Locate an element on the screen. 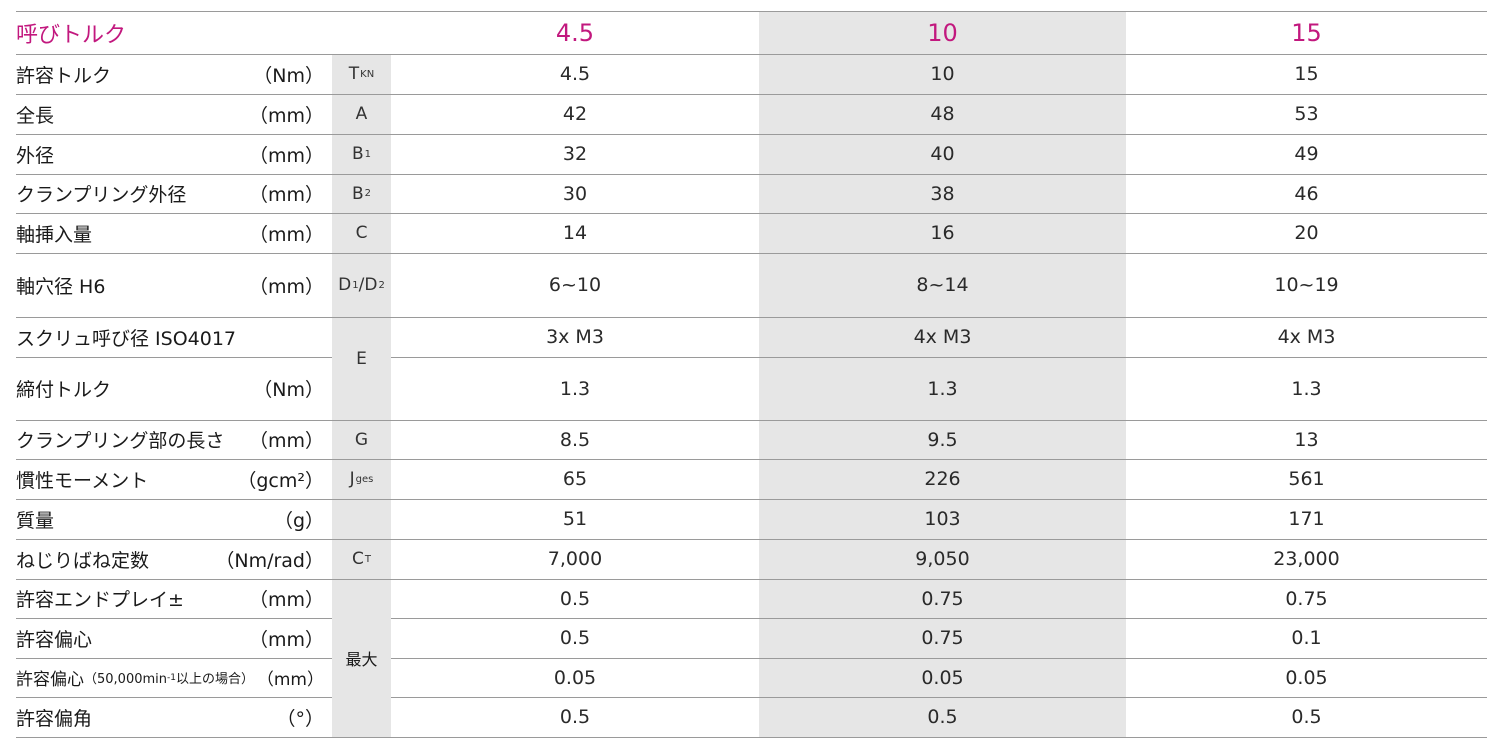 The width and height of the screenshot is (1494, 749). row-label: クランプリング部の長さ is located at coordinates (120, 441).